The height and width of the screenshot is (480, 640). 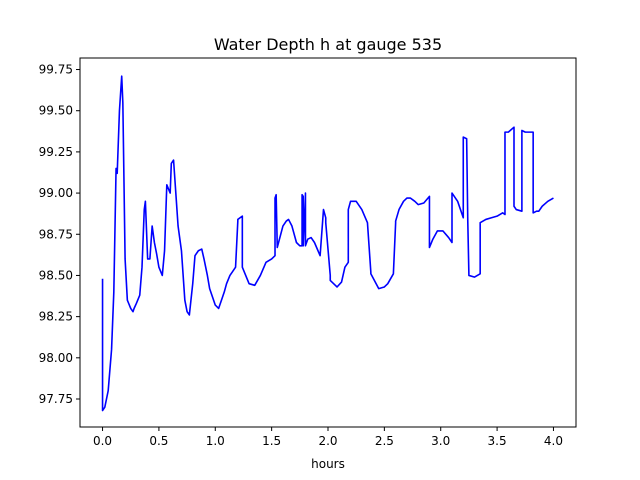 I want to click on y-tick-label: 98.75, so click(x=56, y=234).